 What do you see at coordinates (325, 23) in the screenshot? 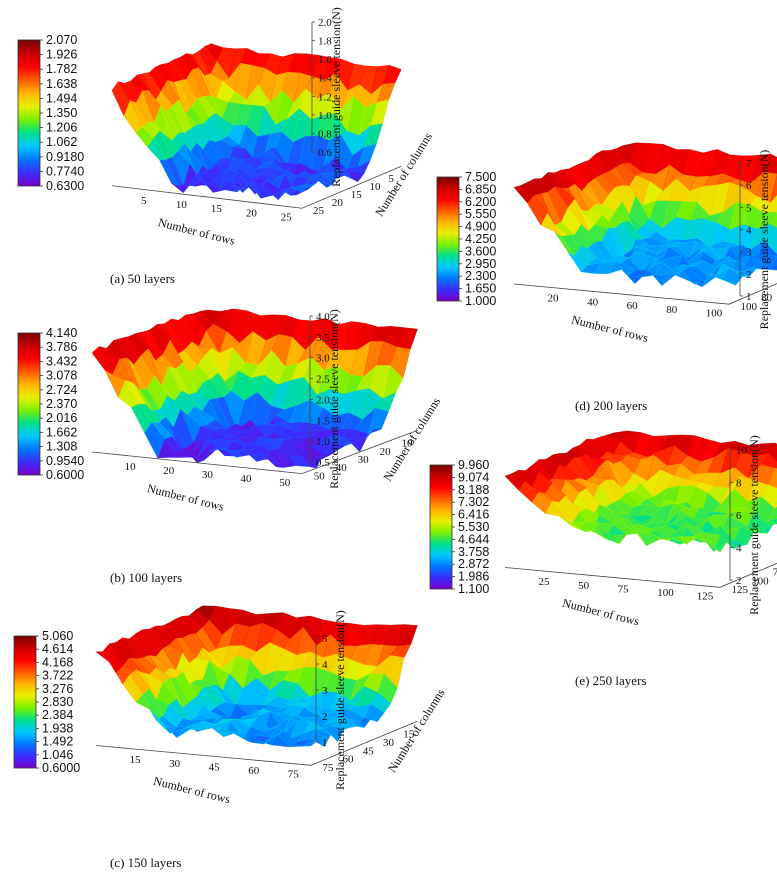
I see `z-tick-label: 2.0` at bounding box center [325, 23].